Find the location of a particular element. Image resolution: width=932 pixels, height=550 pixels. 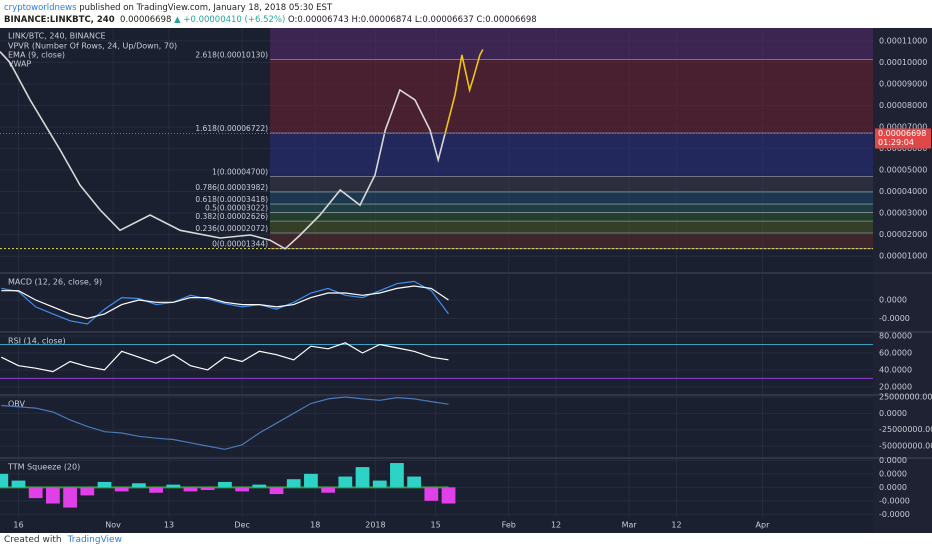

fib-label: 0.618(0.00003418) is located at coordinates (231, 199).